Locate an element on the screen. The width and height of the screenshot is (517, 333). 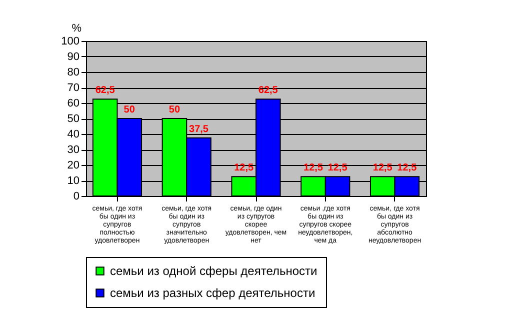
data-label: 37,5 is located at coordinates (199, 129).